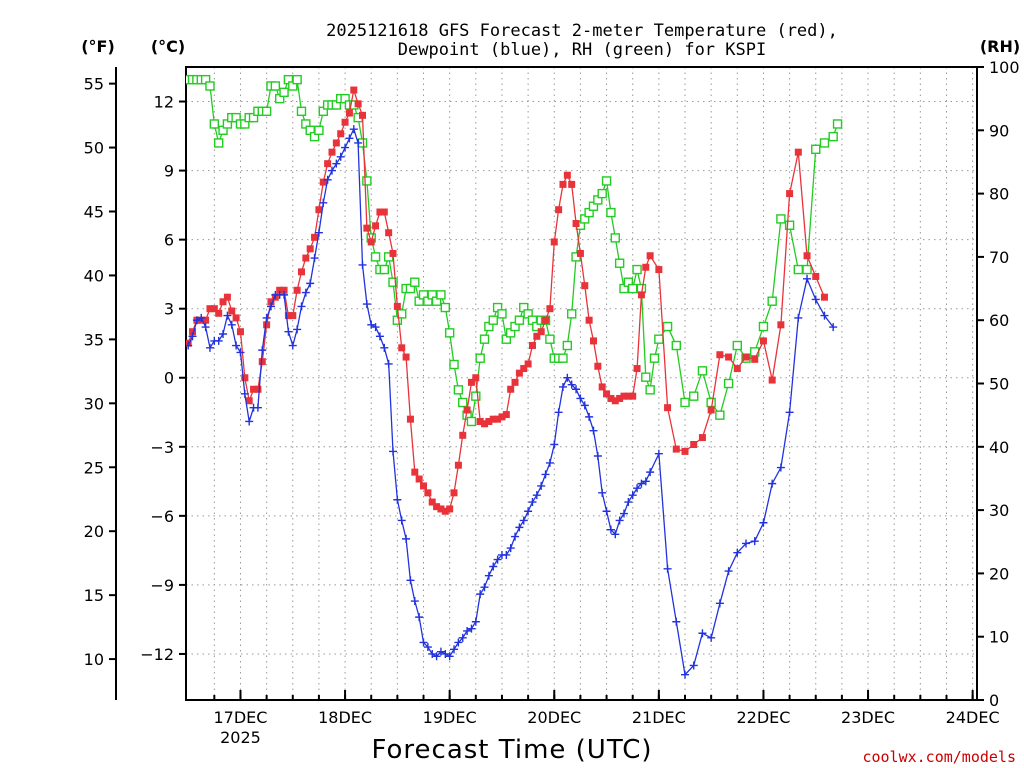 This screenshot has height=768, width=1024. I want to click on x-tick-sublabel: 2025, so click(240, 737).